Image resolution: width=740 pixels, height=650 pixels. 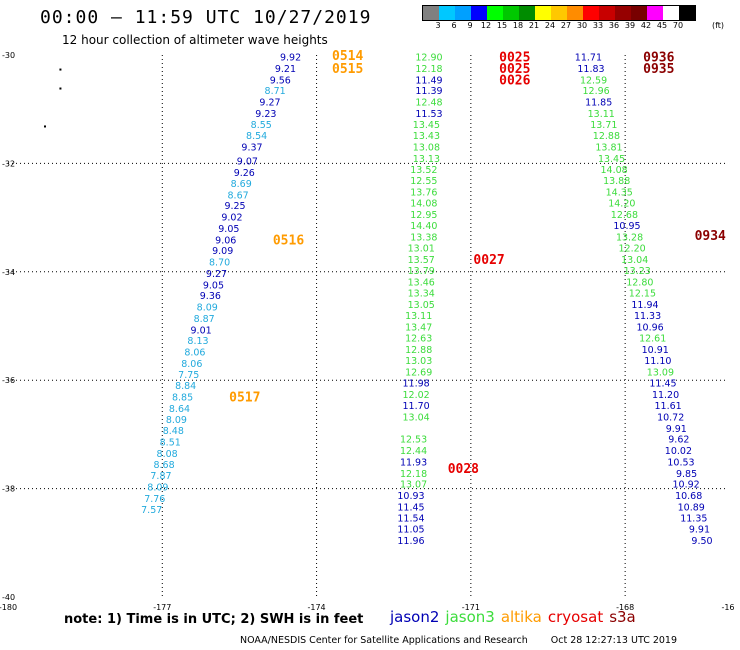 What do you see at coordinates (616, 181) in the screenshot?
I see `swh-label-s3a: 13.88` at bounding box center [616, 181].